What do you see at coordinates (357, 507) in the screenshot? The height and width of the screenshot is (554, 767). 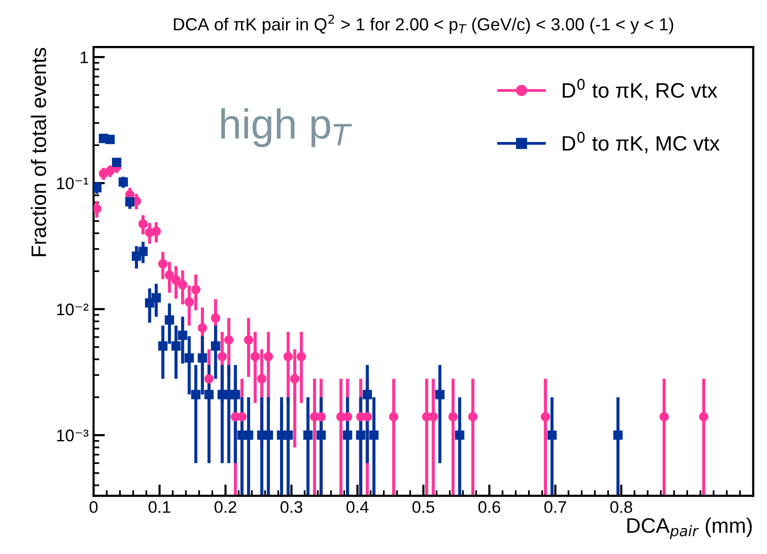 I see `x-tick-label: 0.4` at bounding box center [357, 507].